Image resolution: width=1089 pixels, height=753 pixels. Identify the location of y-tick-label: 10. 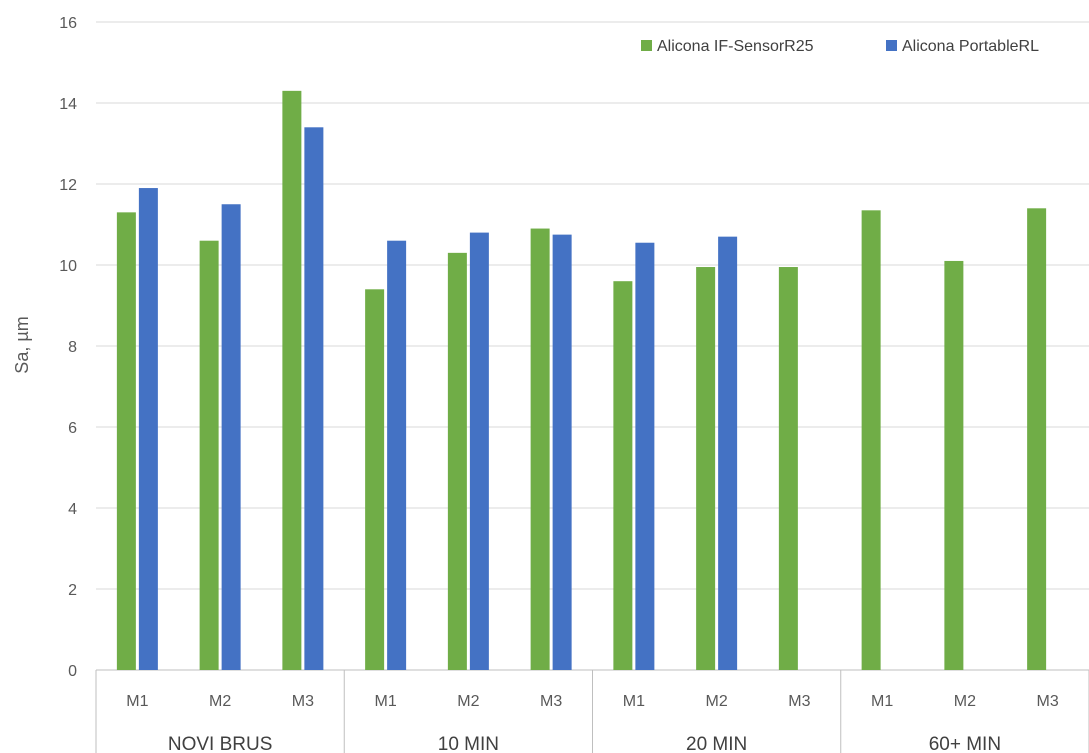
(68, 266).